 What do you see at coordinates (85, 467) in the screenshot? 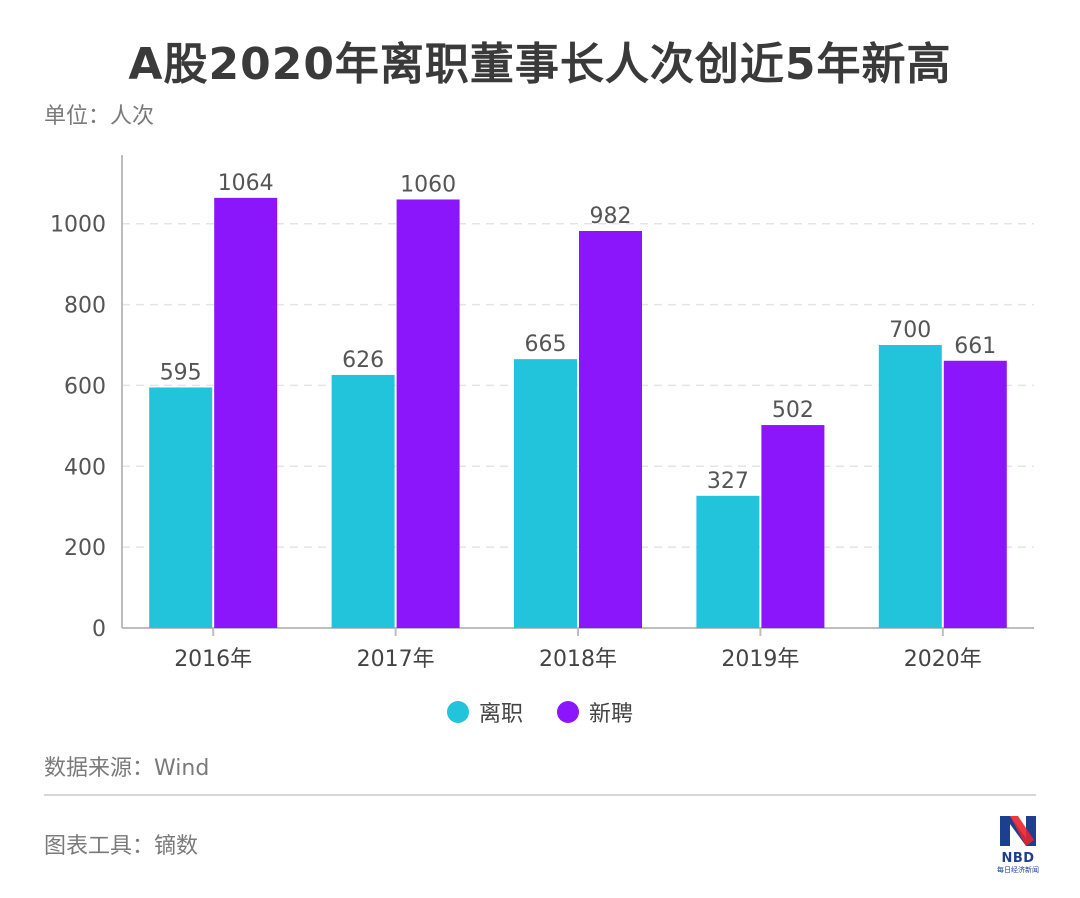
I see `y-tick-label: 400` at bounding box center [85, 467].